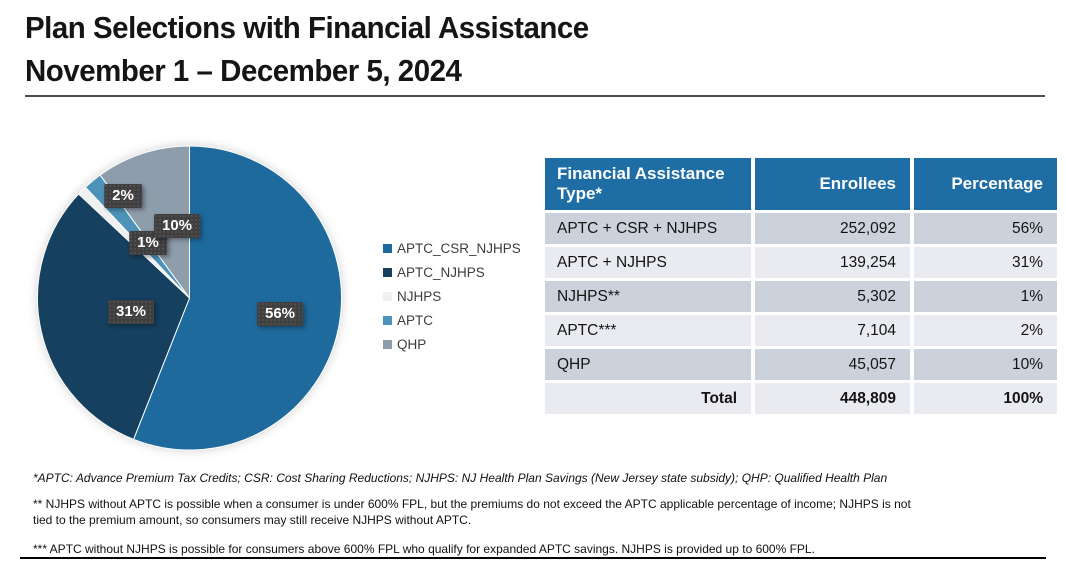 The width and height of the screenshot is (1066, 565). I want to click on table-row: APTC*** 7,104 2%, so click(801, 330).